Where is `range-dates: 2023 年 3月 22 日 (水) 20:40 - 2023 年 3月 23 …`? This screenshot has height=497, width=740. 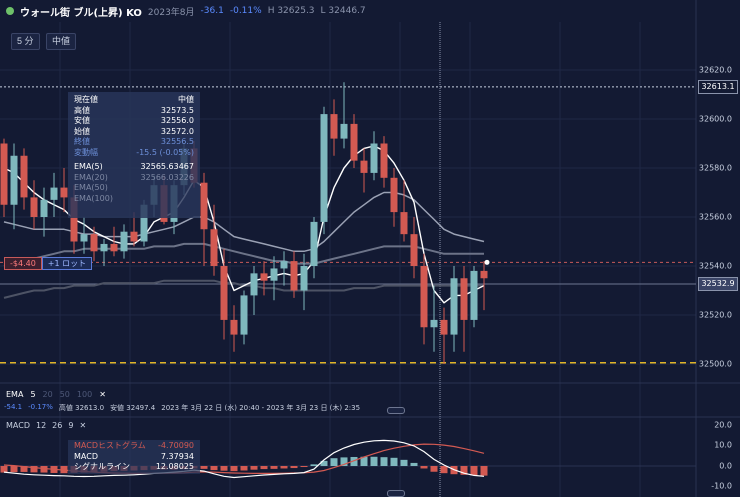
range-dates: 2023 年 3月 22 日 (水) 20:40 - 2023 年 3月 23 … is located at coordinates (261, 408).